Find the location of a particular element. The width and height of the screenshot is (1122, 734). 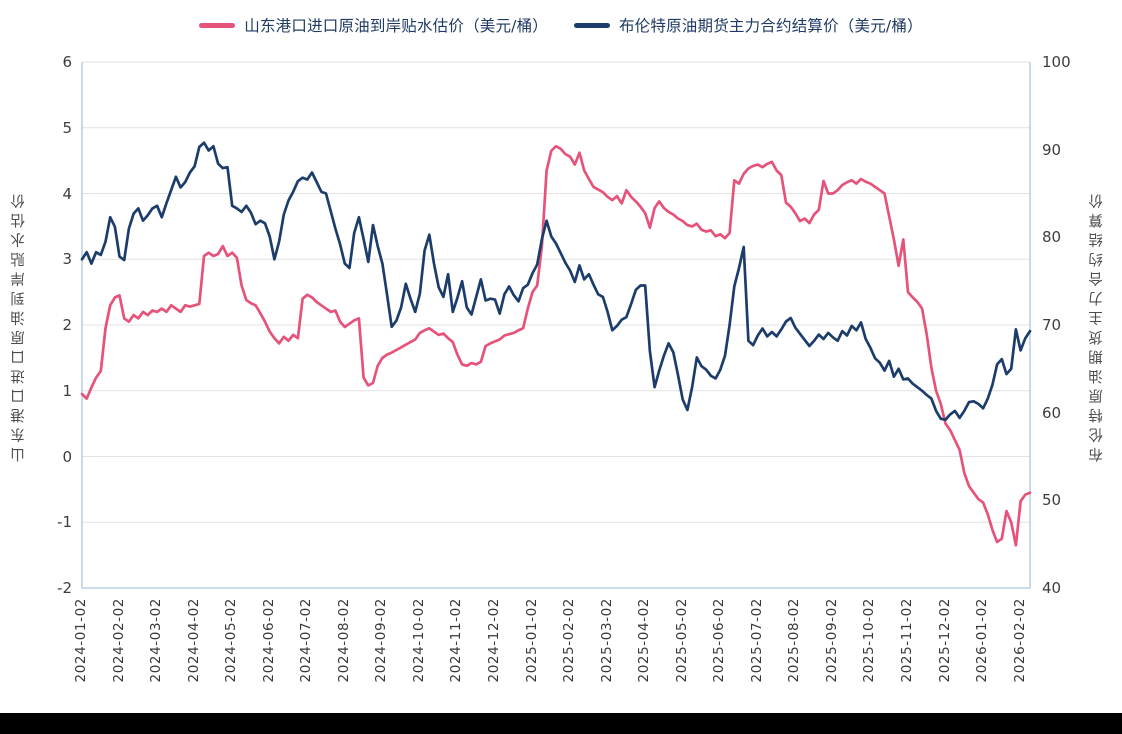

x-axis-tick-label: 2024-10-02 is located at coordinates (418, 640).